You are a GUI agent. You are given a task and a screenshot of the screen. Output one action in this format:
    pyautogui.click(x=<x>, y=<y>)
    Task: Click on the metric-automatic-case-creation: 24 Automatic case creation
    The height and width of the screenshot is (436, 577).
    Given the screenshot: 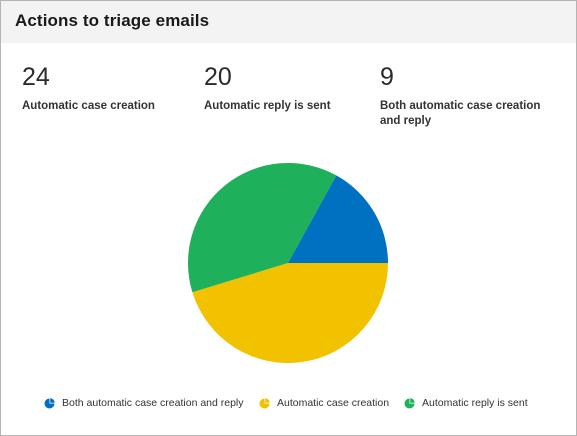 What is the action you would take?
    pyautogui.click(x=97, y=88)
    